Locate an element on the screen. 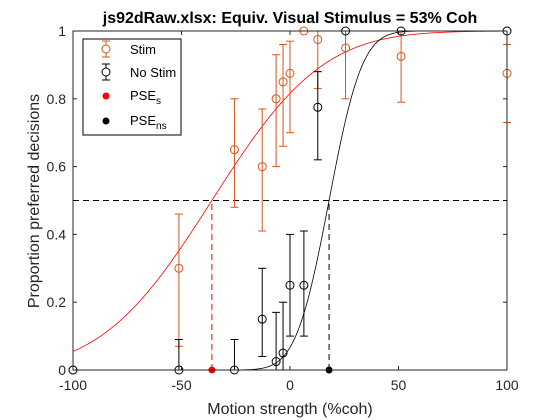 The height and width of the screenshot is (420, 560). legend-item-pse-s: PSEs is located at coordinates (131, 97).